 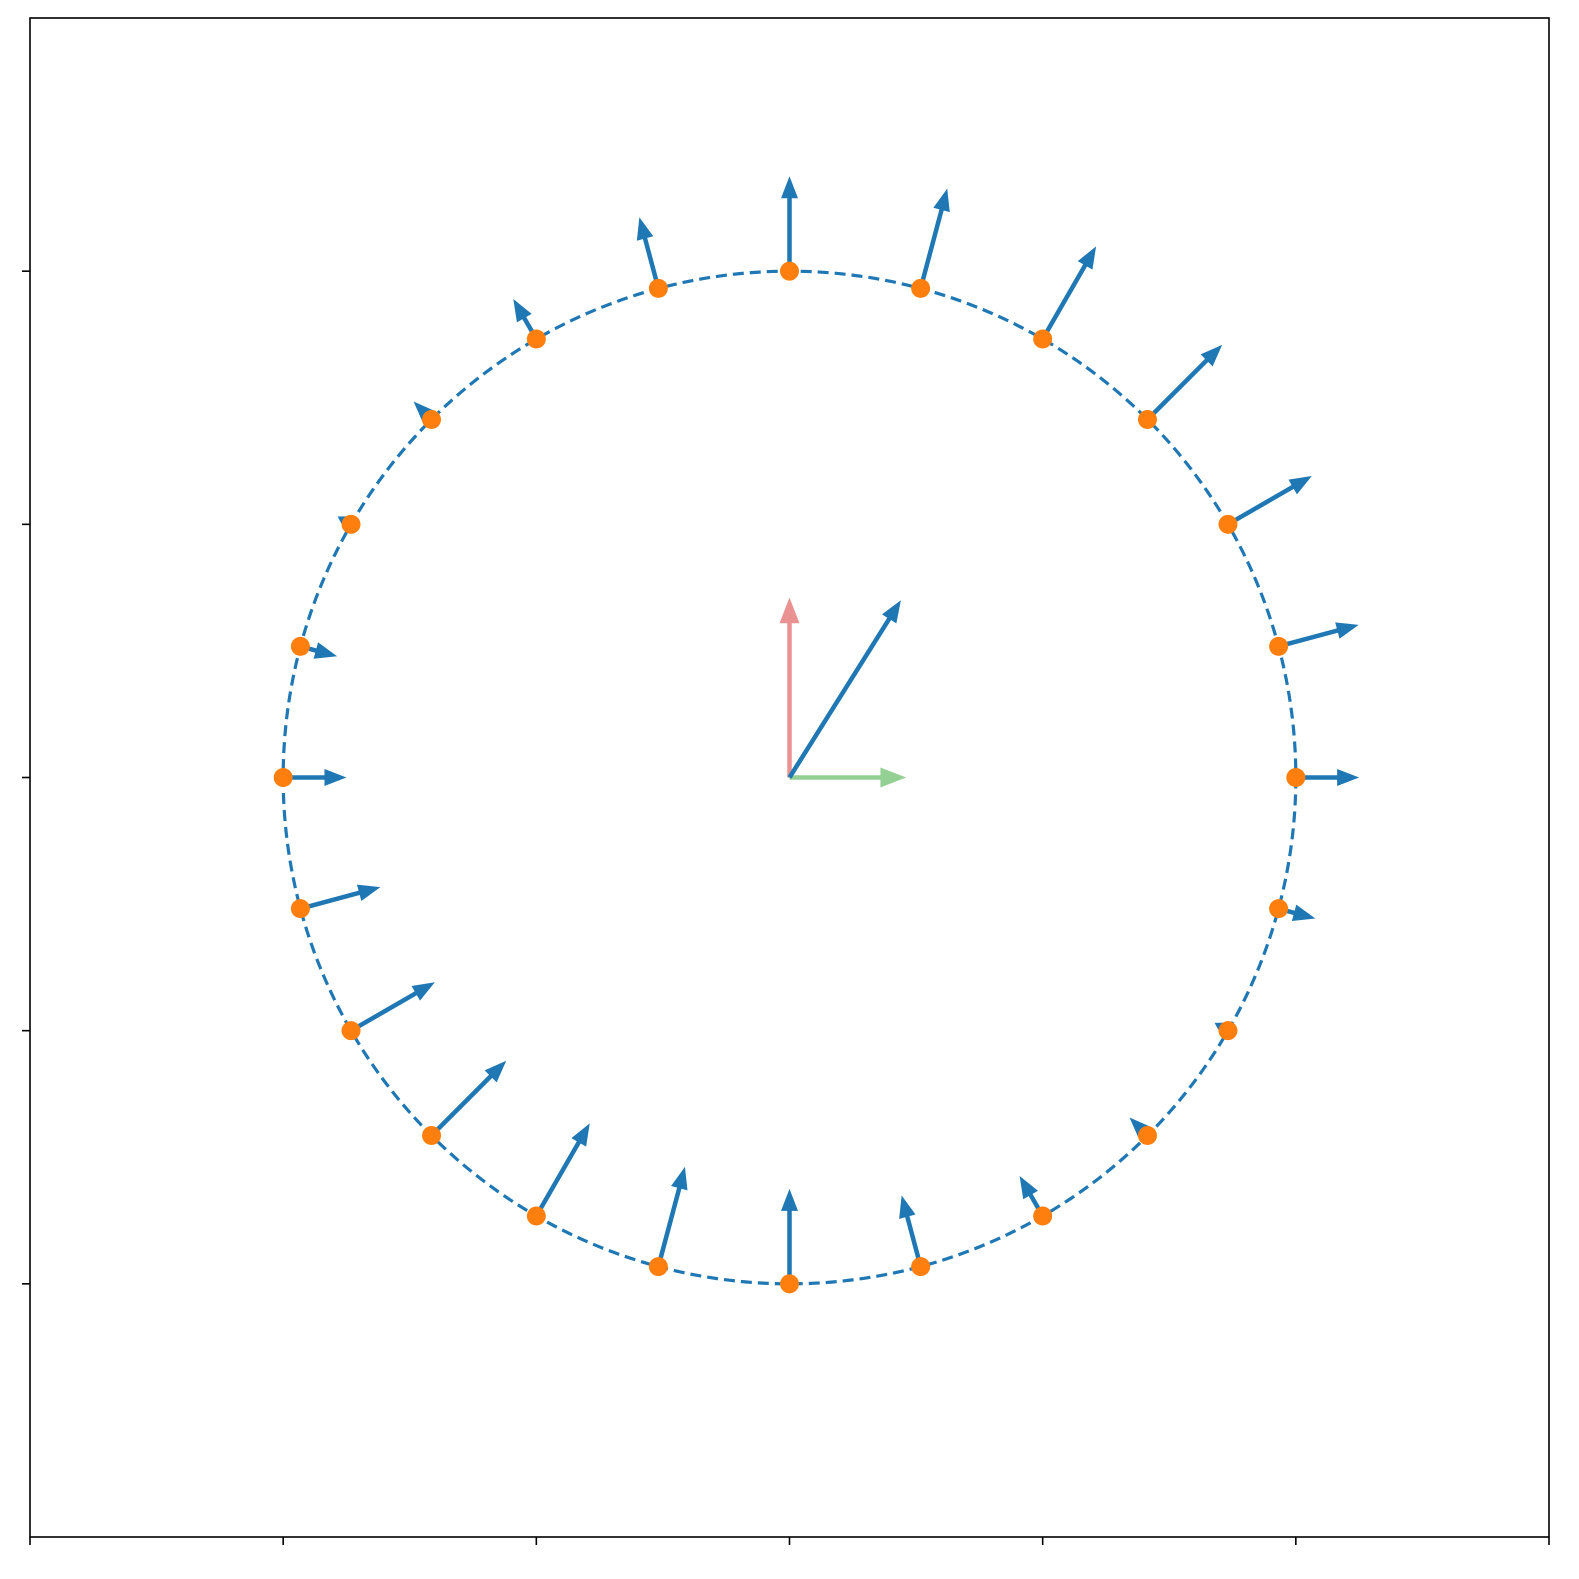 I want to click on field-vector-15-shaft, so click(x=461, y=1106).